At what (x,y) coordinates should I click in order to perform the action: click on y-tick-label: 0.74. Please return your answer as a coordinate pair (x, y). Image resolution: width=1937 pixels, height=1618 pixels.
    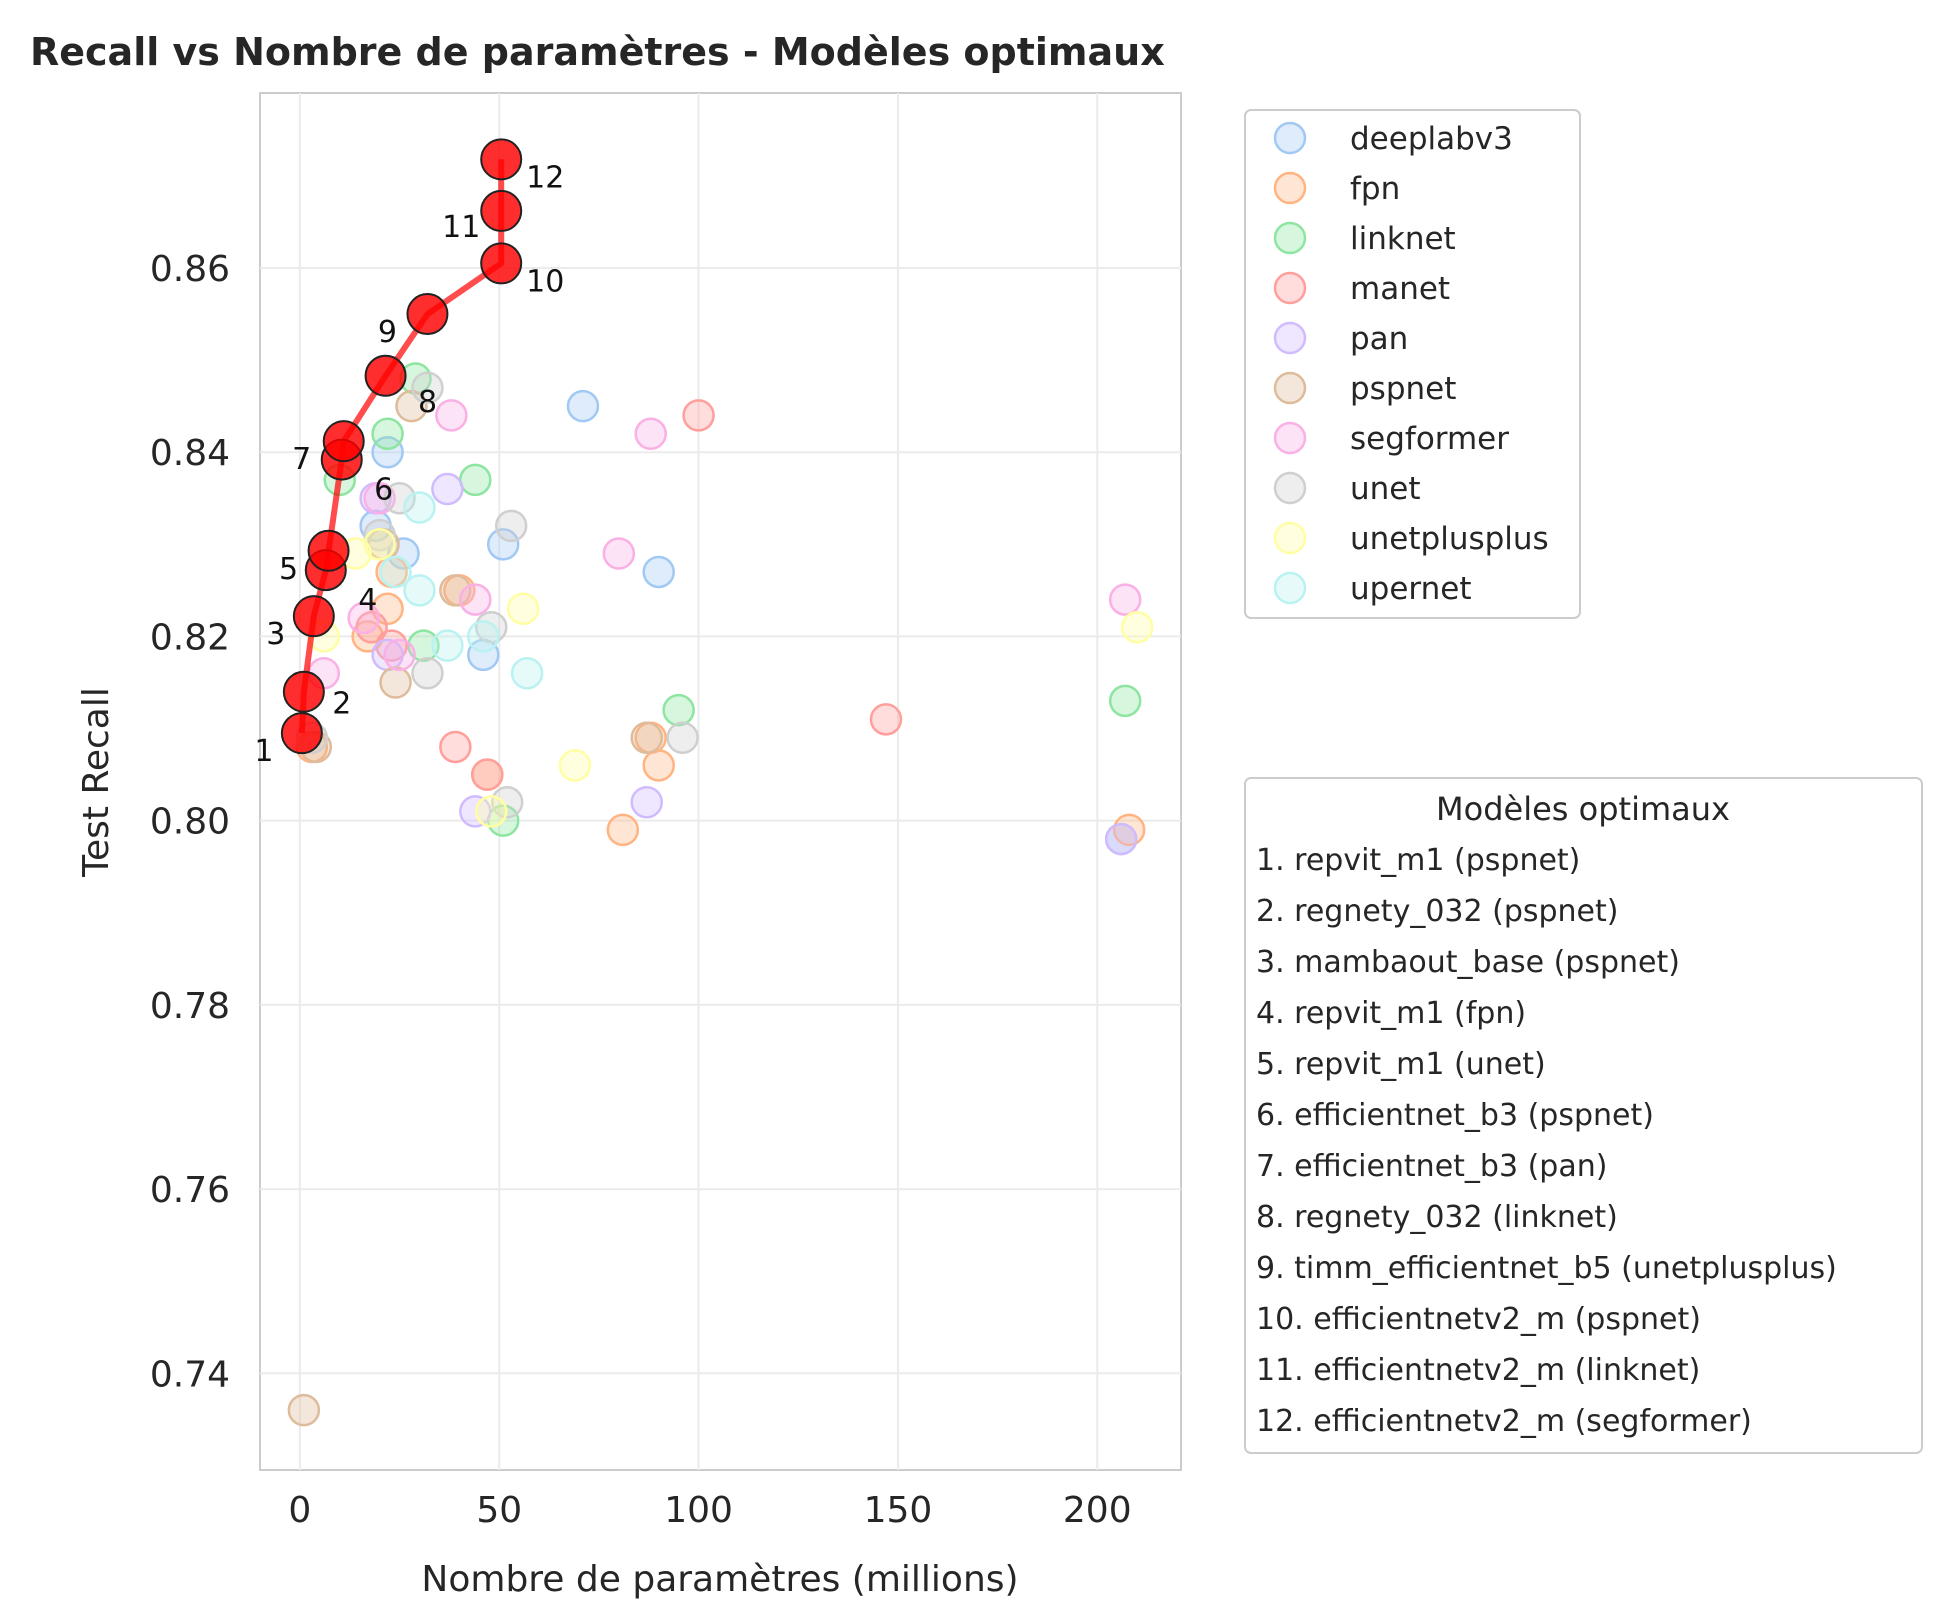
    Looking at the image, I should click on (190, 1374).